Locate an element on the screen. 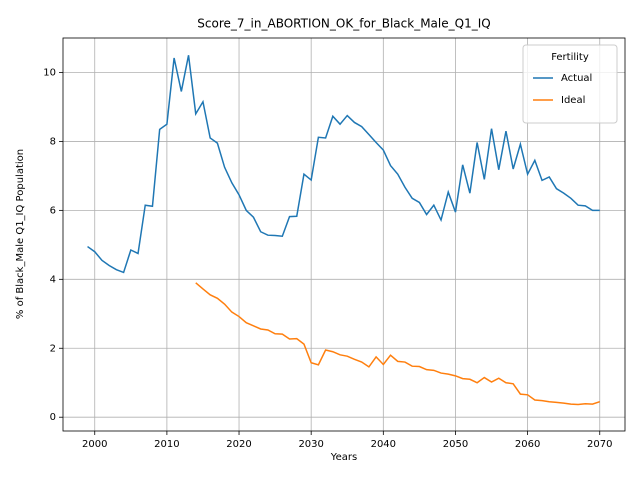 This screenshot has height=480, width=640. legend-box is located at coordinates (570, 84).